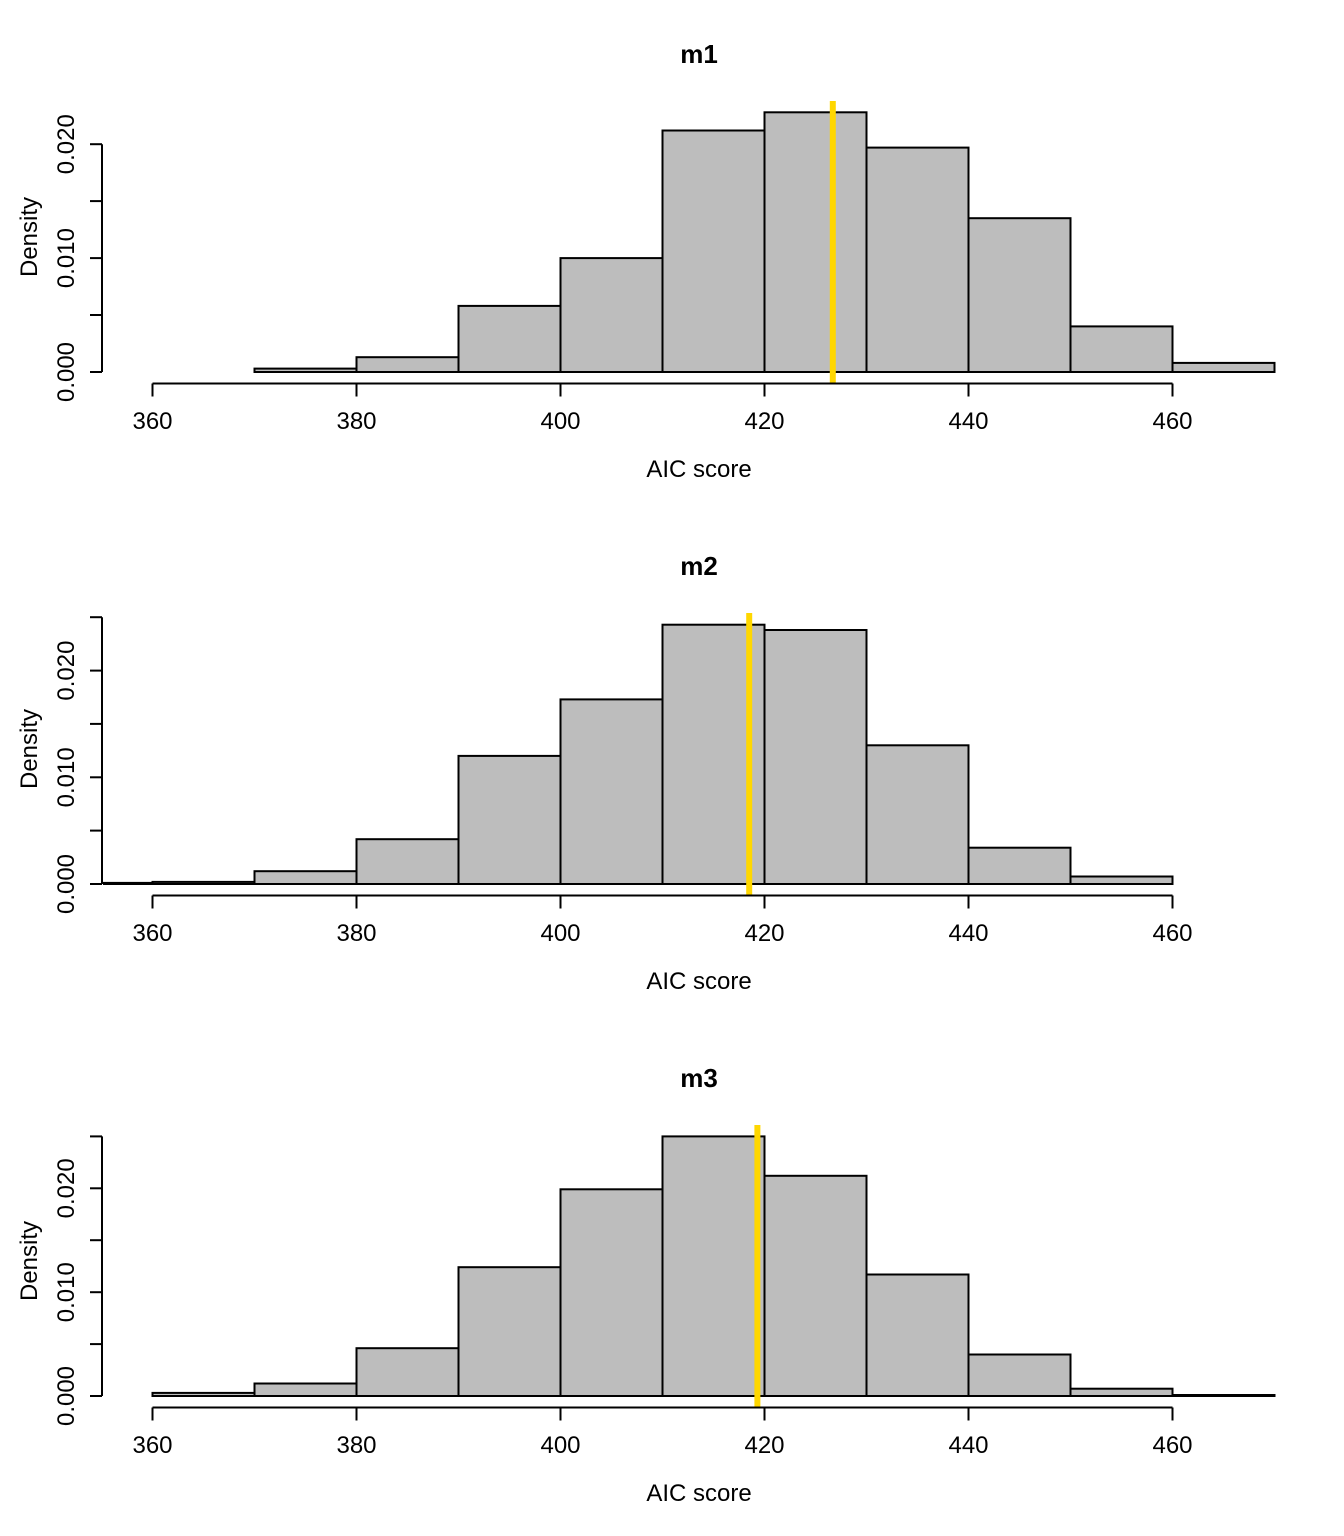 The height and width of the screenshot is (1536, 1344). I want to click on chart-title: m1, so click(699, 54).